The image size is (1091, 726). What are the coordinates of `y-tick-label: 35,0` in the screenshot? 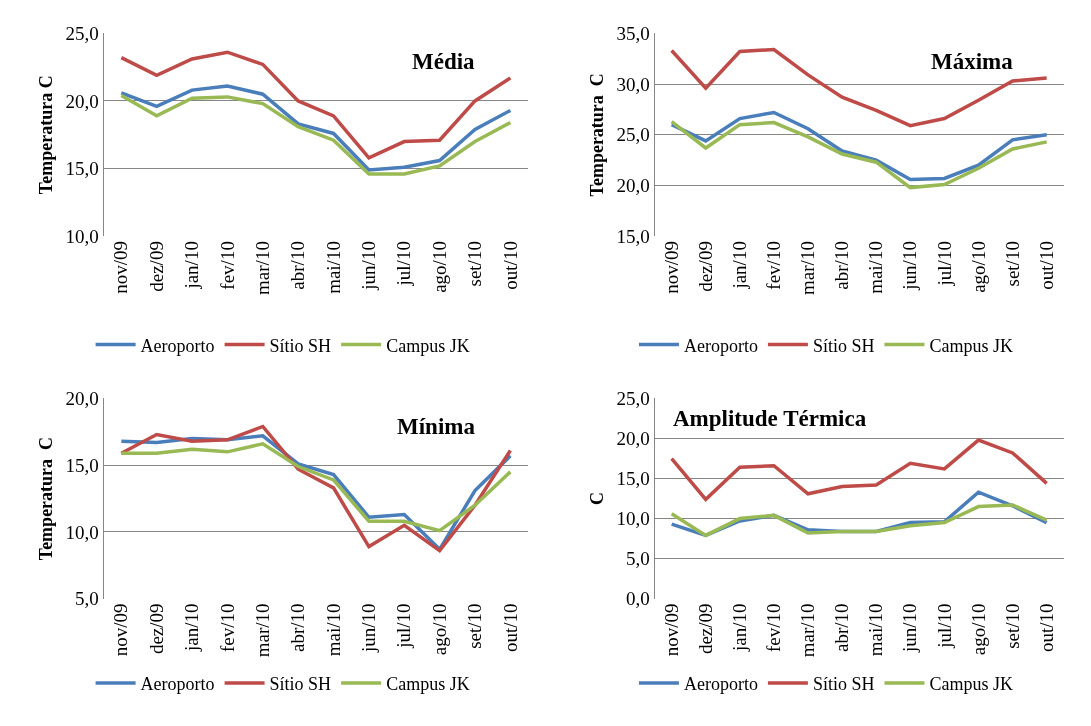 It's located at (633, 33).